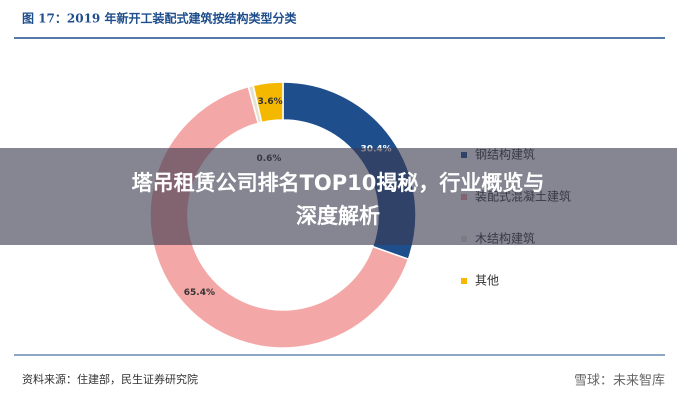 The height and width of the screenshot is (400, 677). What do you see at coordinates (338, 216) in the screenshot?
I see `overlay-title: 深度解析` at bounding box center [338, 216].